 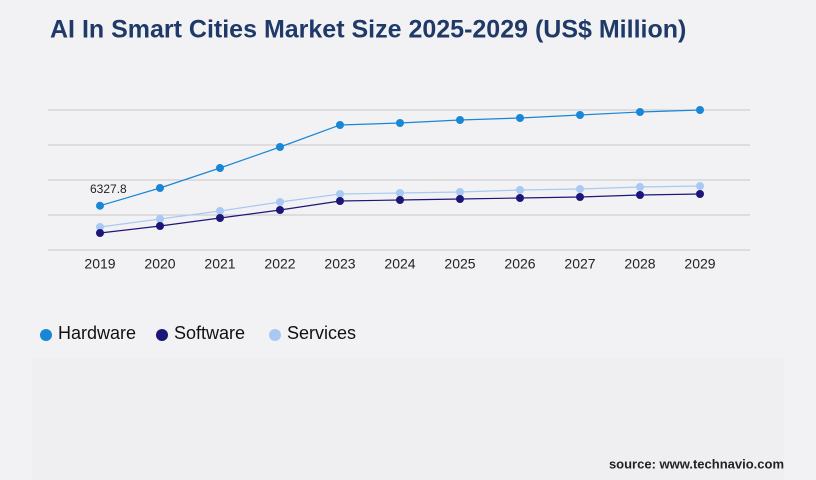 What do you see at coordinates (696, 463) in the screenshot?
I see `source: source: www.technavio.com` at bounding box center [696, 463].